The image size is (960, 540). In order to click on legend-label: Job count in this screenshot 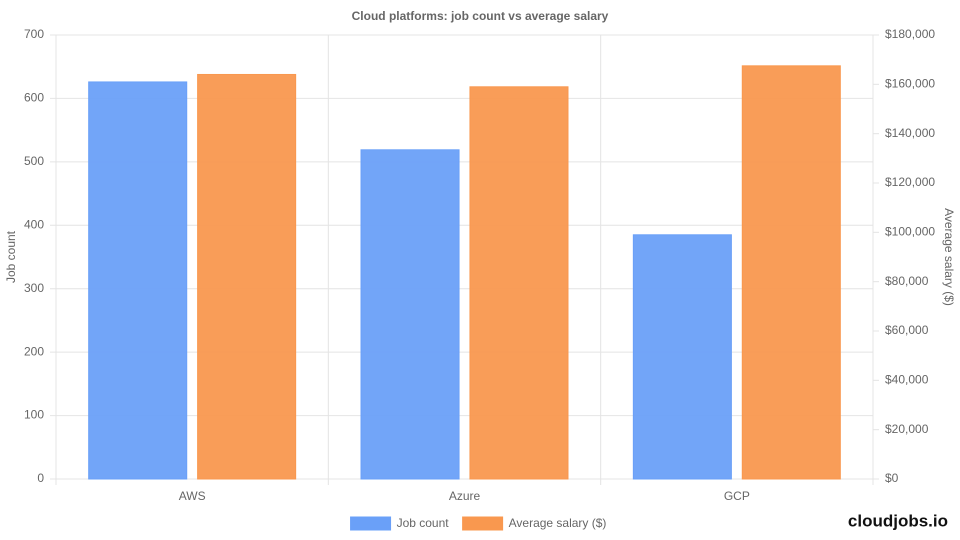, I will do `click(423, 523)`.